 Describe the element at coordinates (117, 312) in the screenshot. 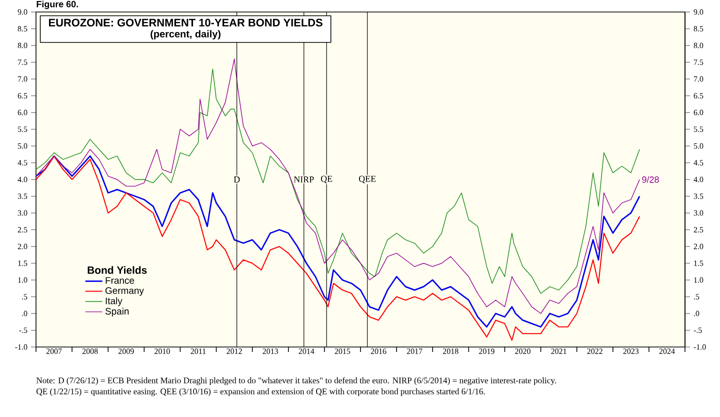

I see `legend-label: Spain` at that location.